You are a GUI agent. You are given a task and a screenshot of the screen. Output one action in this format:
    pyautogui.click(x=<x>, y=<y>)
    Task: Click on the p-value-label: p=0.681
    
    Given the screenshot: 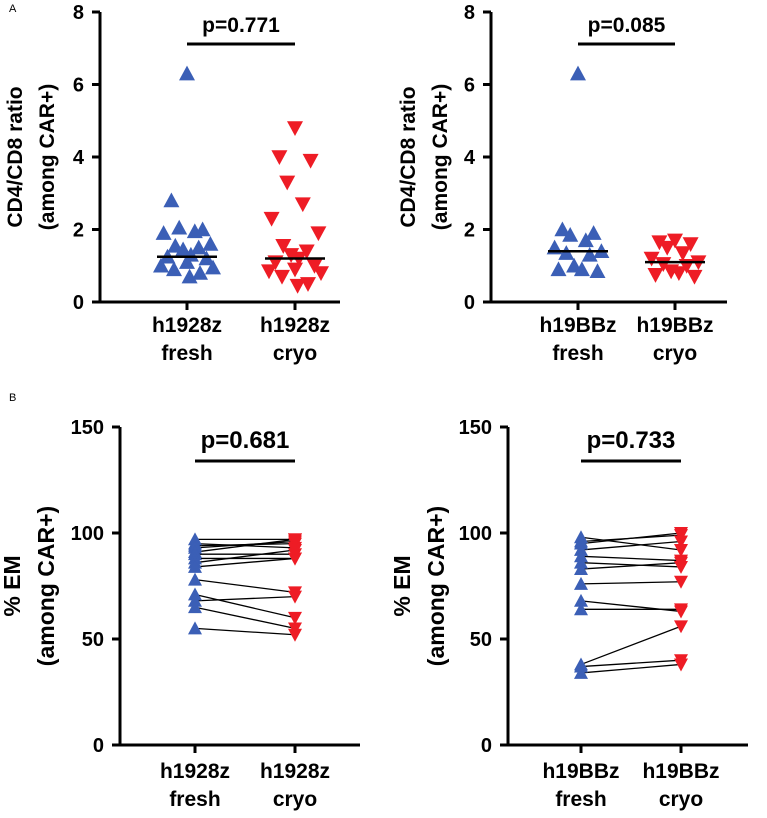 What is the action you would take?
    pyautogui.click(x=245, y=440)
    